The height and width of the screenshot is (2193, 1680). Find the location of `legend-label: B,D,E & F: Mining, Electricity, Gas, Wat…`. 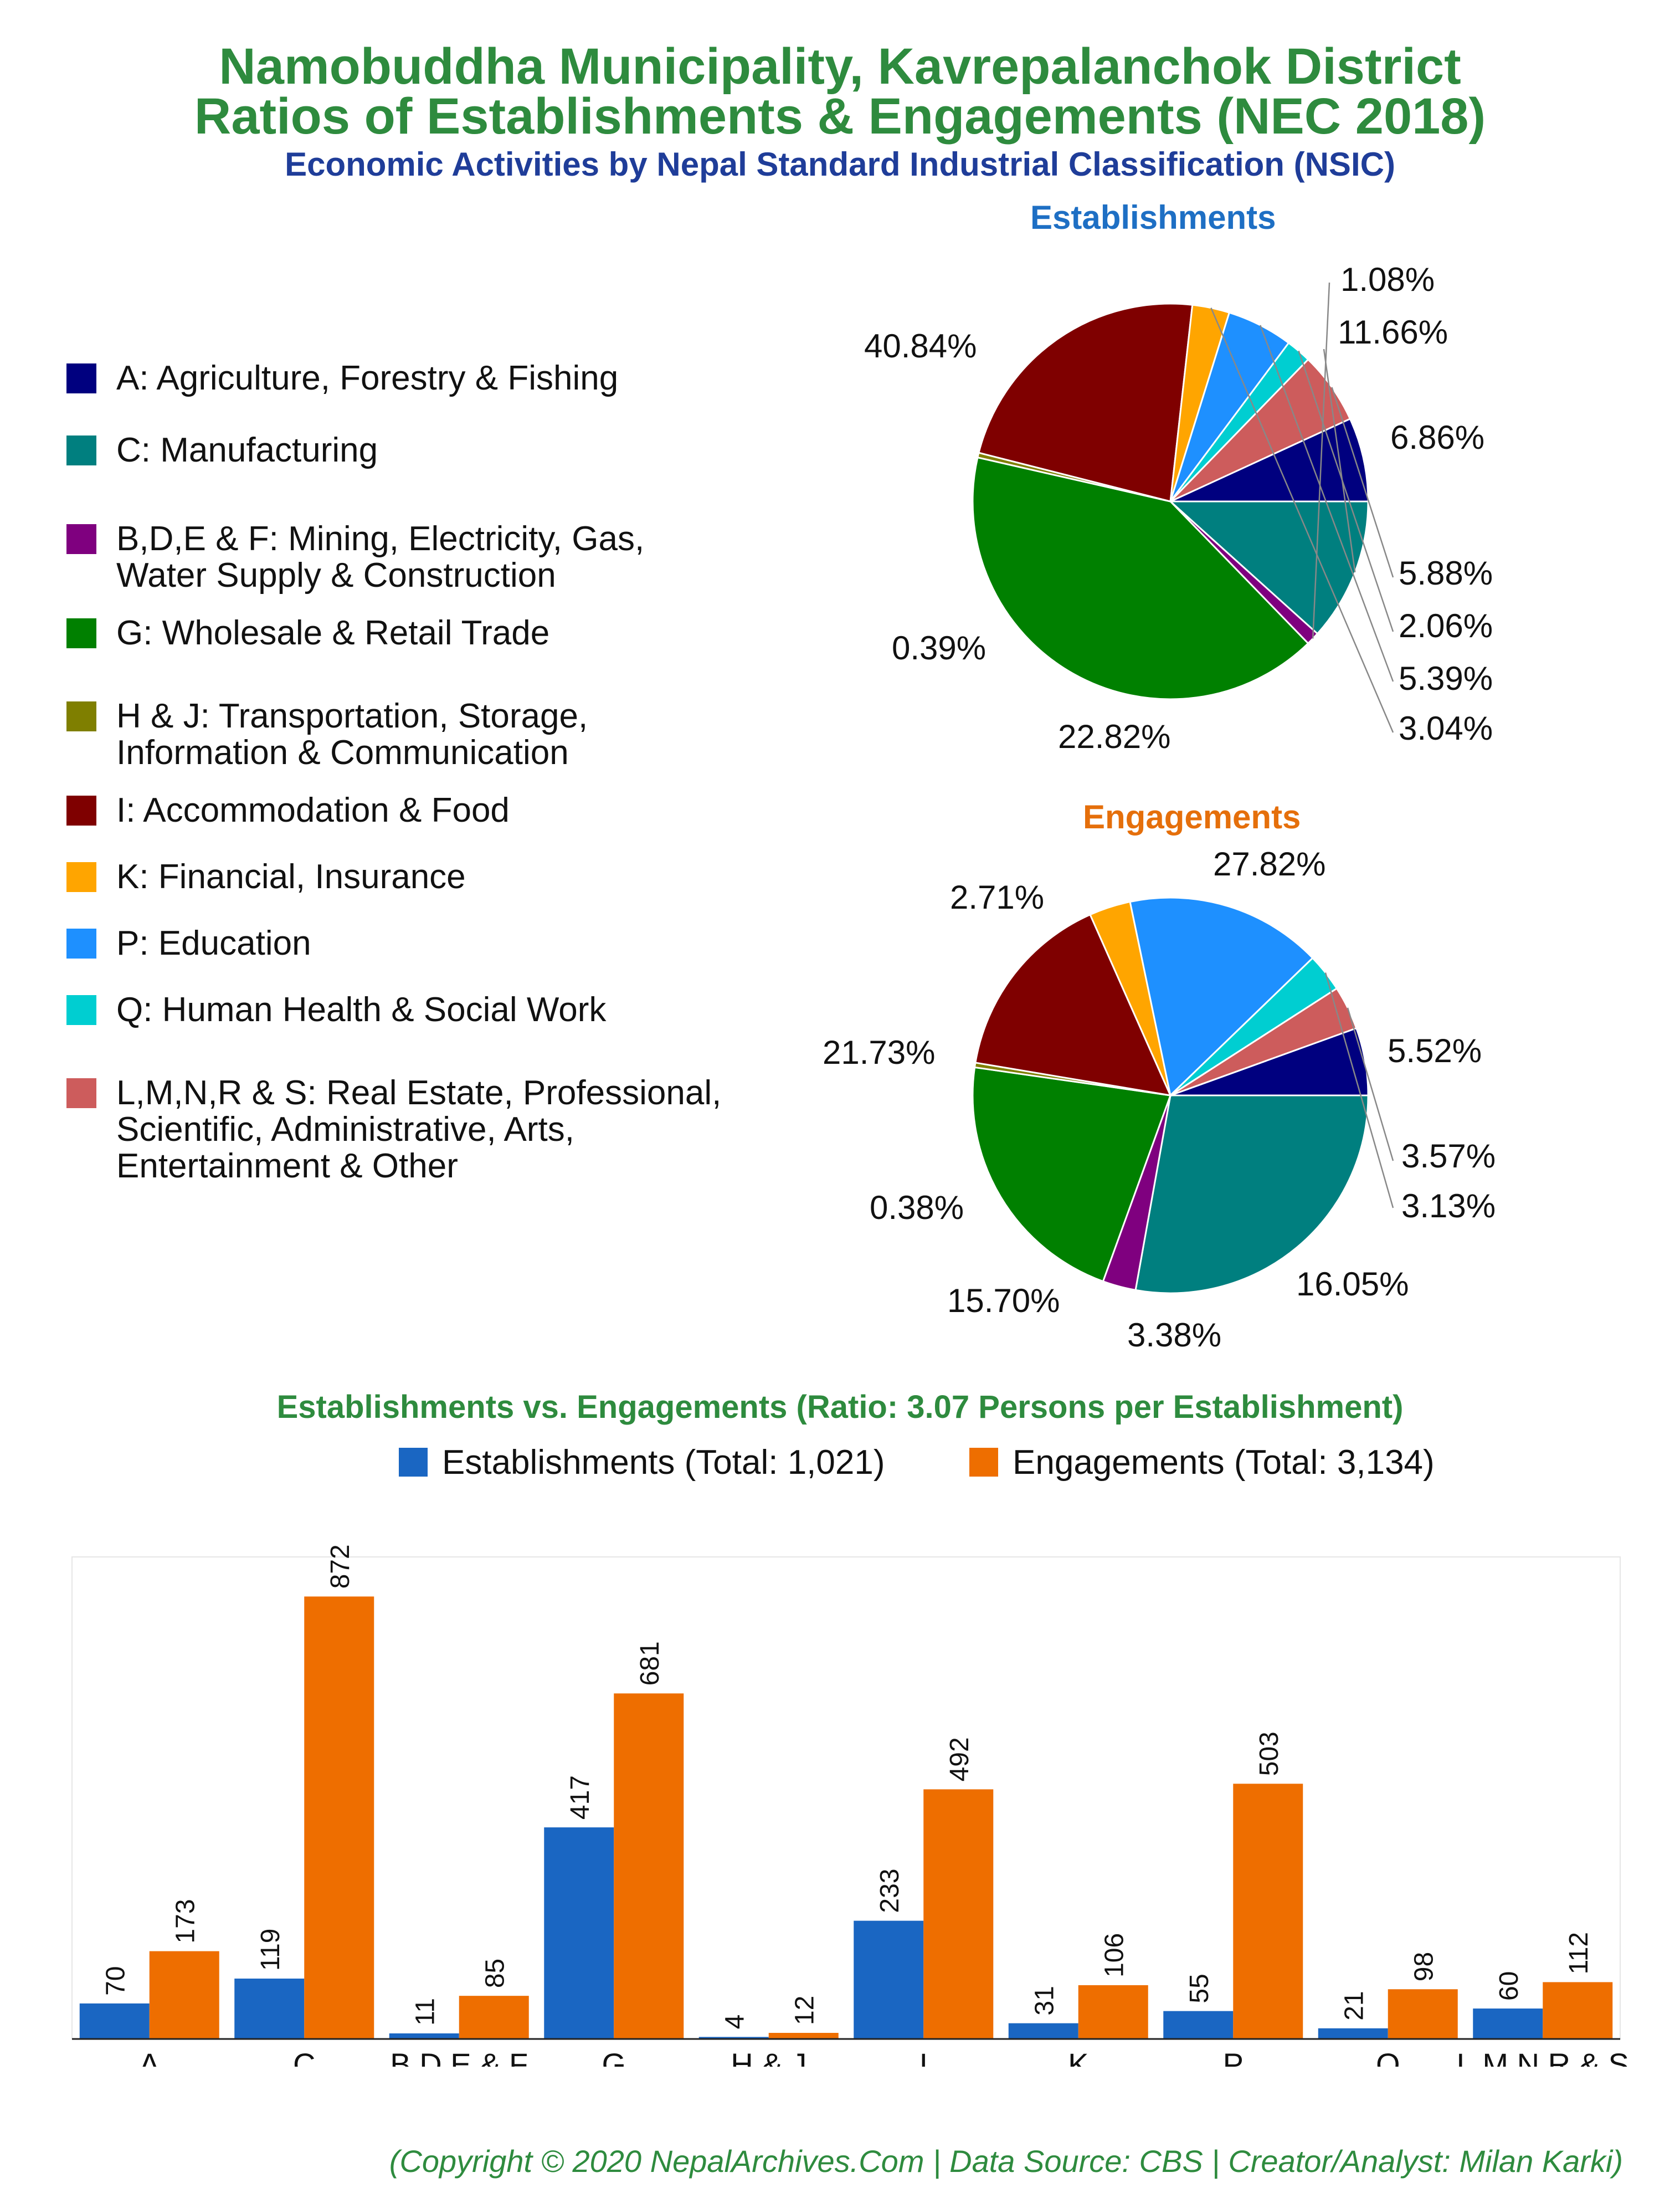

legend-label: B,D,E & F: Mining, Electricity, Gas, Wat… is located at coordinates (380, 557).